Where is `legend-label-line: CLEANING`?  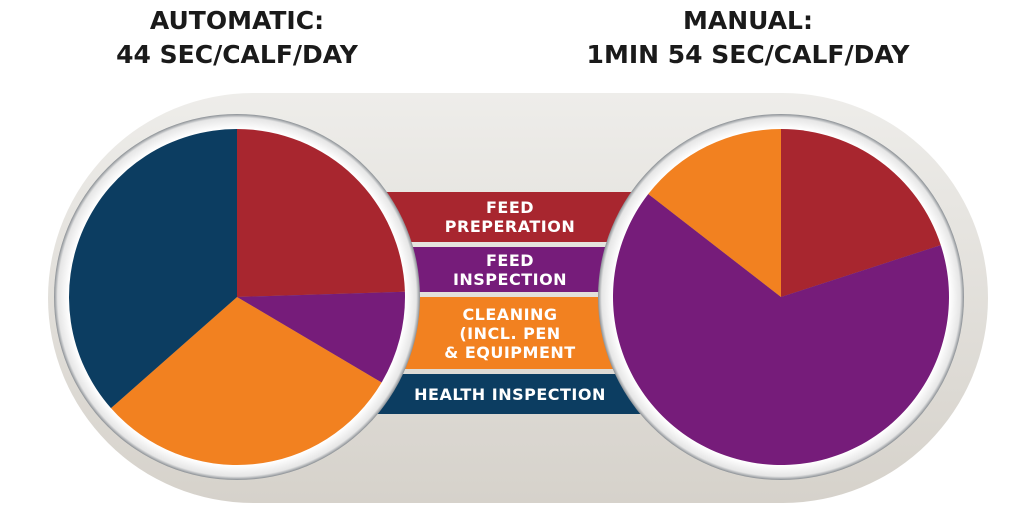 legend-label-line: CLEANING is located at coordinates (510, 314).